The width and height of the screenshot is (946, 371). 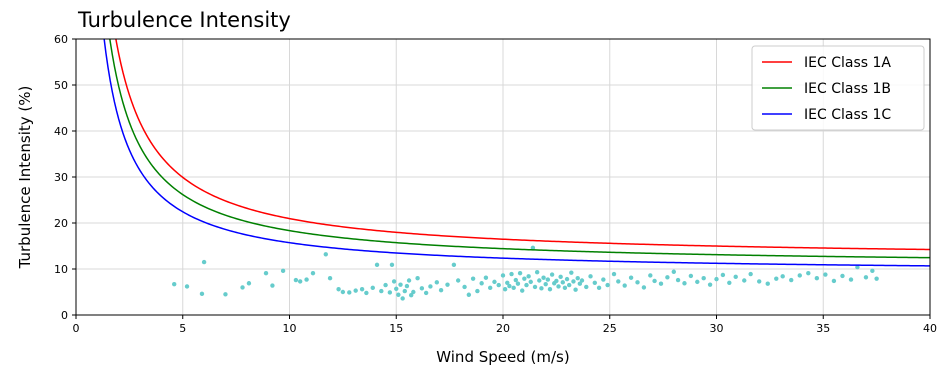 What do you see at coordinates (290, 328) in the screenshot?
I see `x-tick-label: 10` at bounding box center [290, 328].